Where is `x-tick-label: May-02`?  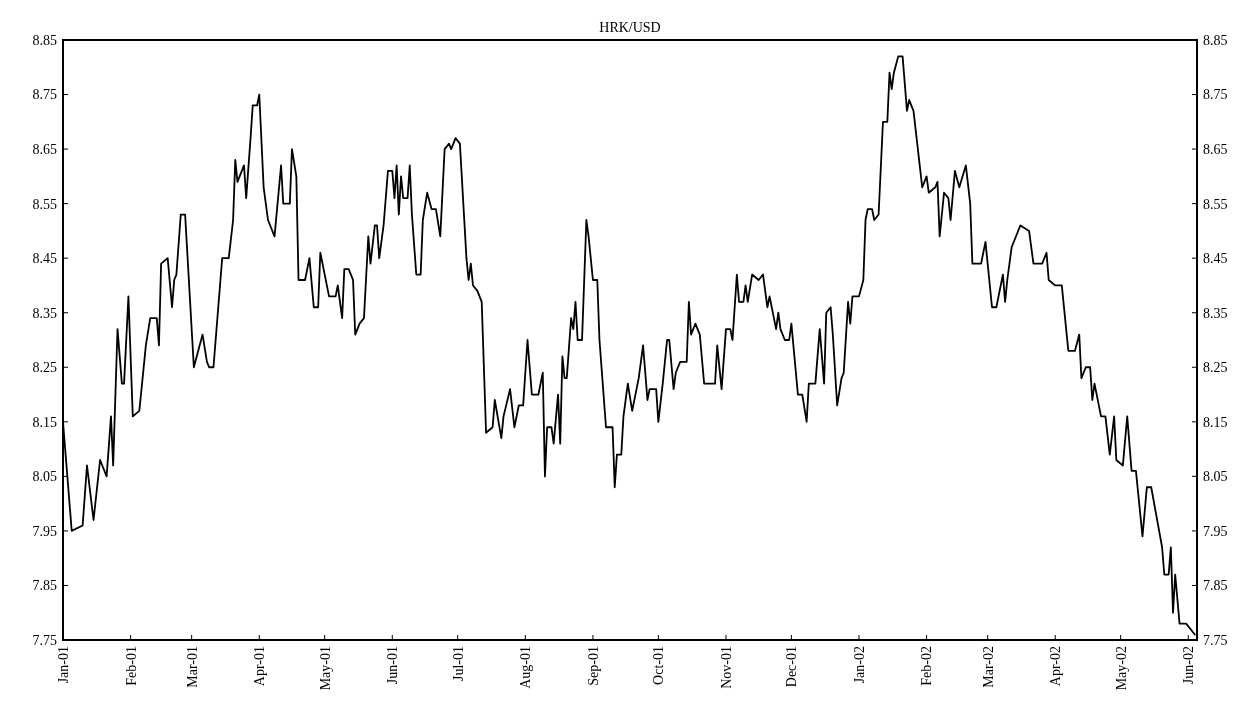
x-tick-label: May-02 is located at coordinates (1121, 668).